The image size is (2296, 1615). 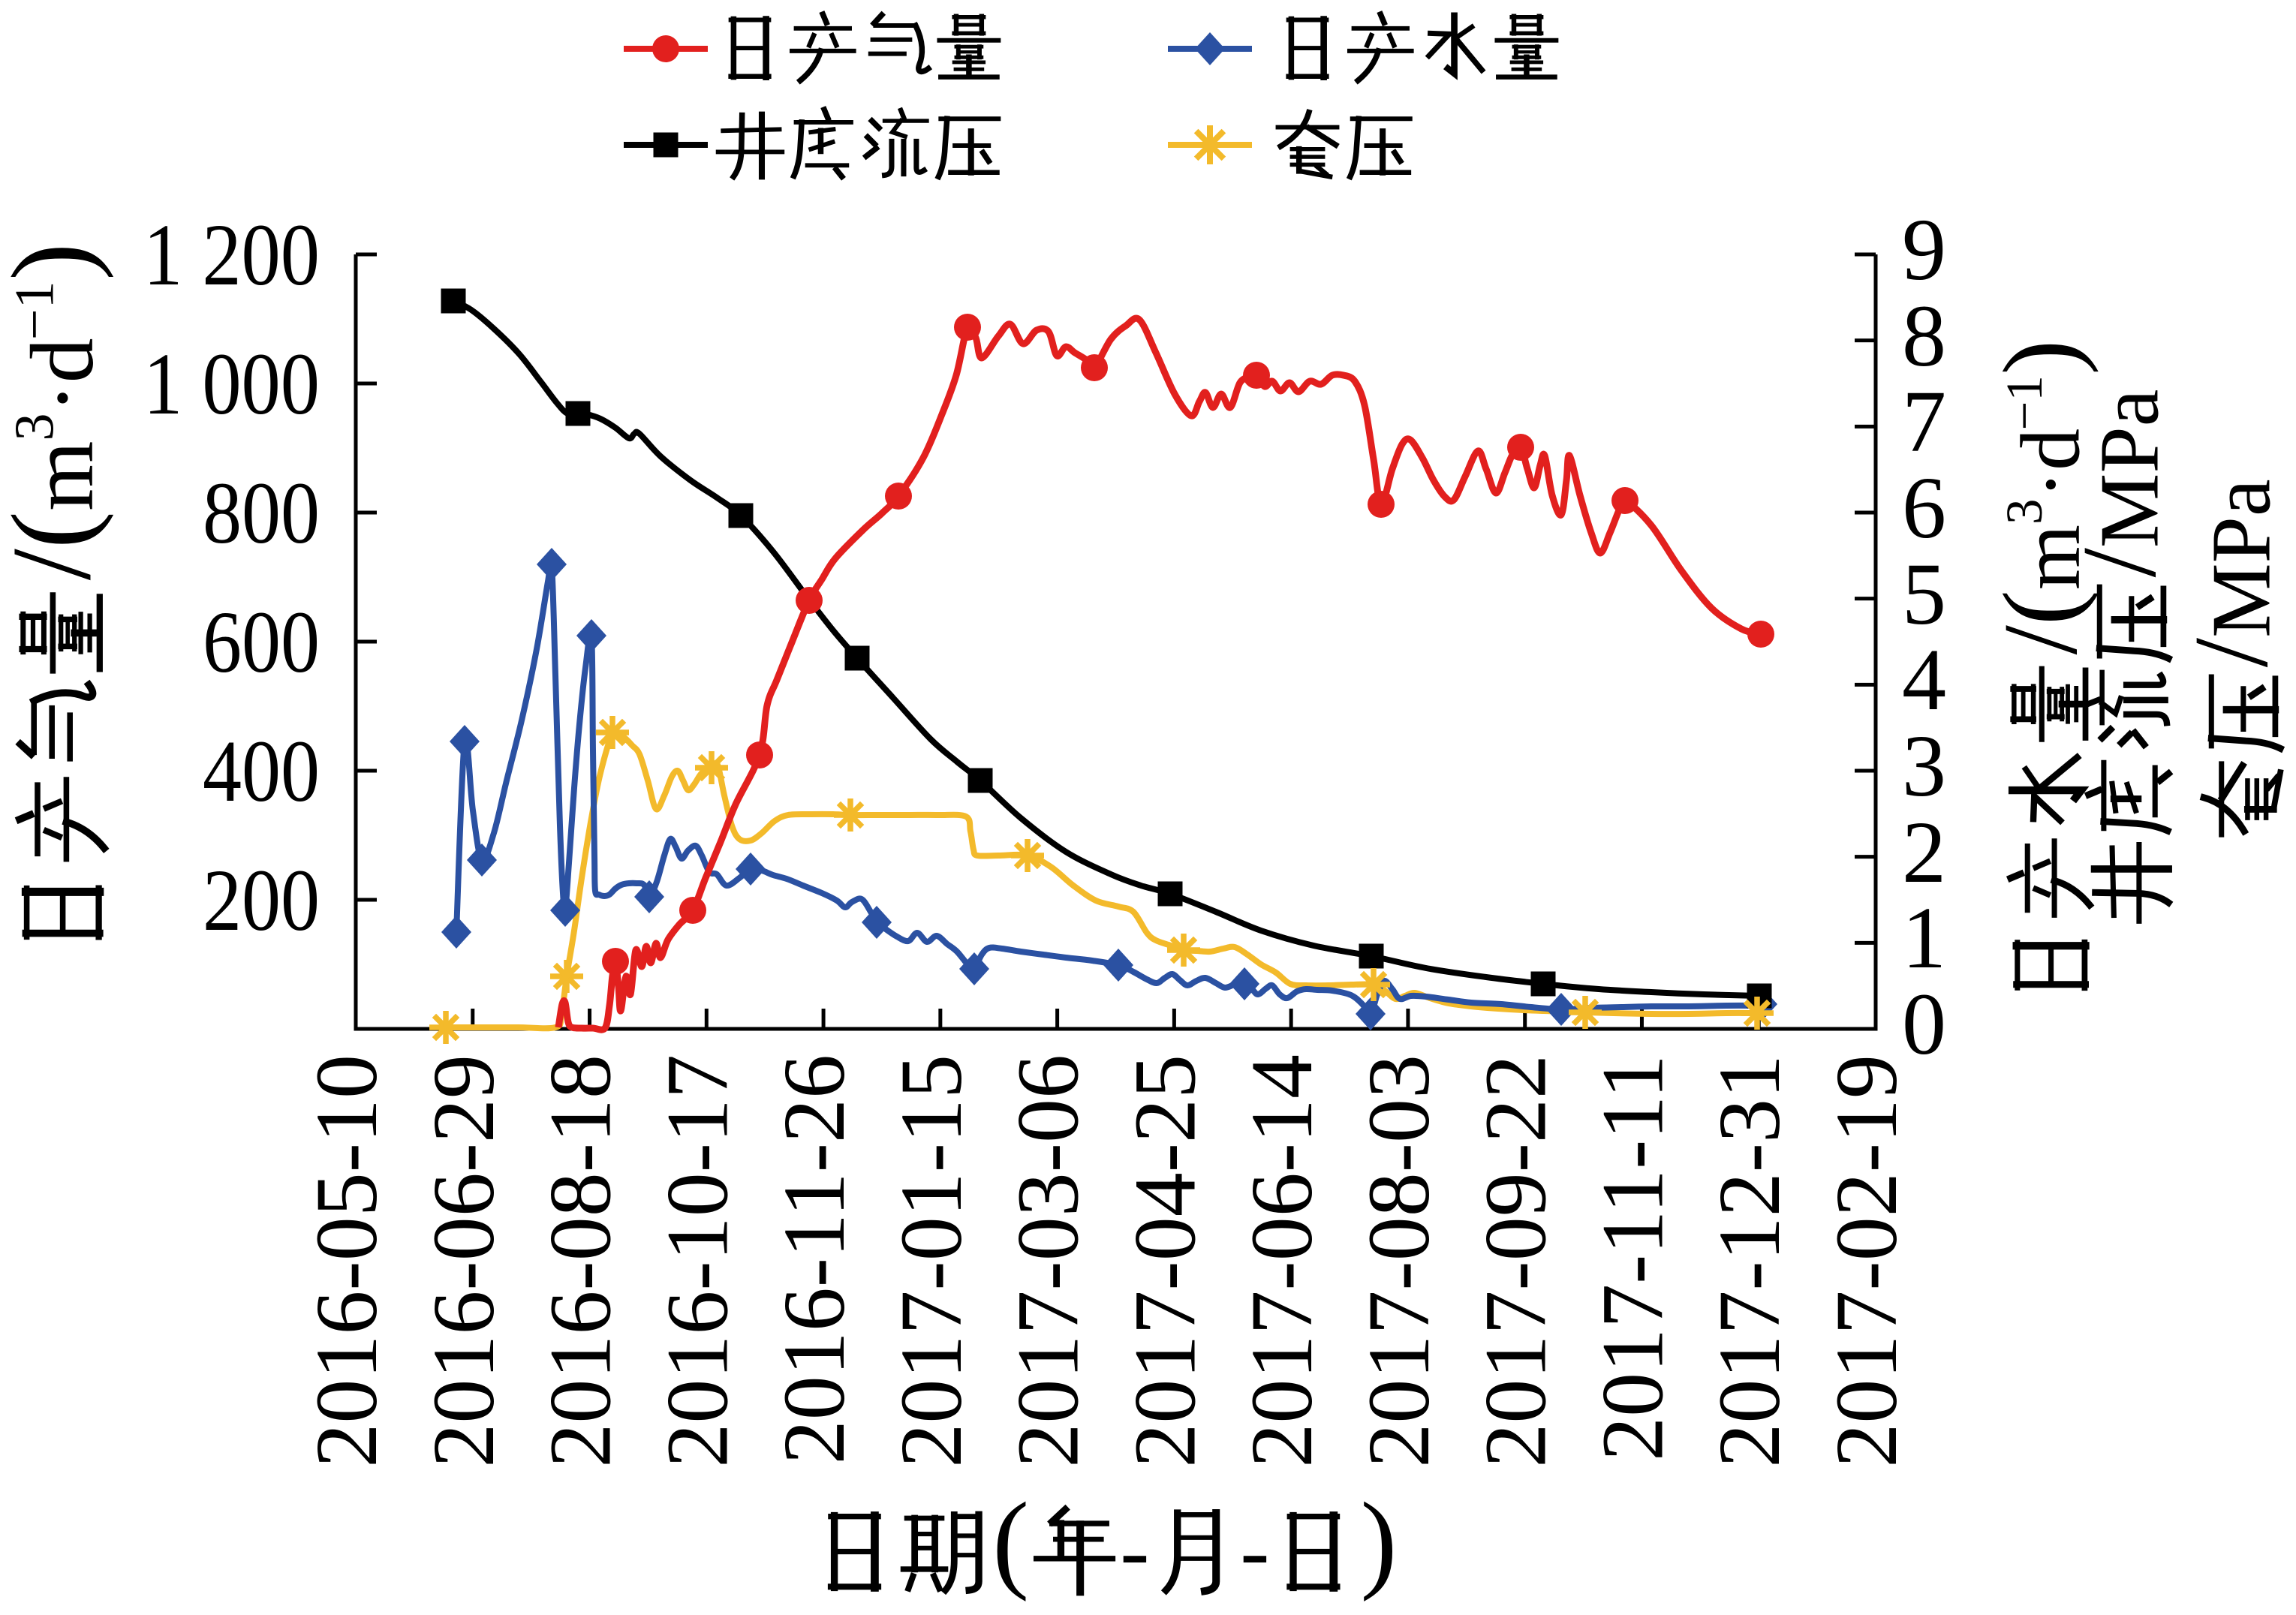 What do you see at coordinates (1924, 679) in the screenshot?
I see `svg-text: 4` at bounding box center [1924, 679].